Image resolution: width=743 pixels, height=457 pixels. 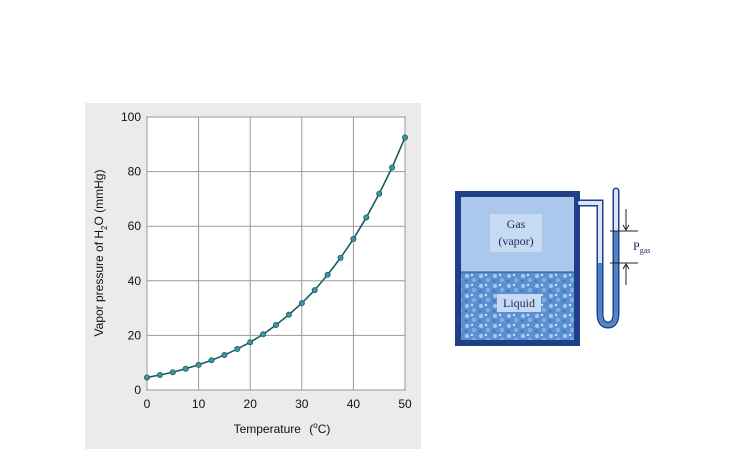 What do you see at coordinates (552, 266) in the screenshot?
I see `vapor-container-diagram: Gas (vapor) Liquid Pgas` at bounding box center [552, 266].